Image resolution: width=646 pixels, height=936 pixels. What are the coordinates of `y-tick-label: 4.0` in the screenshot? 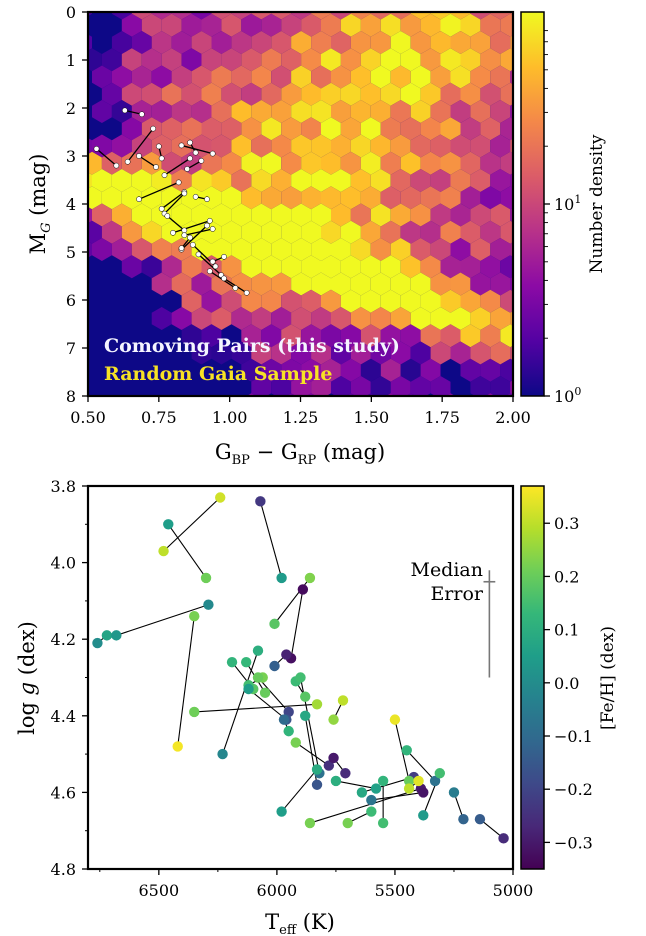 It's located at (63, 563).